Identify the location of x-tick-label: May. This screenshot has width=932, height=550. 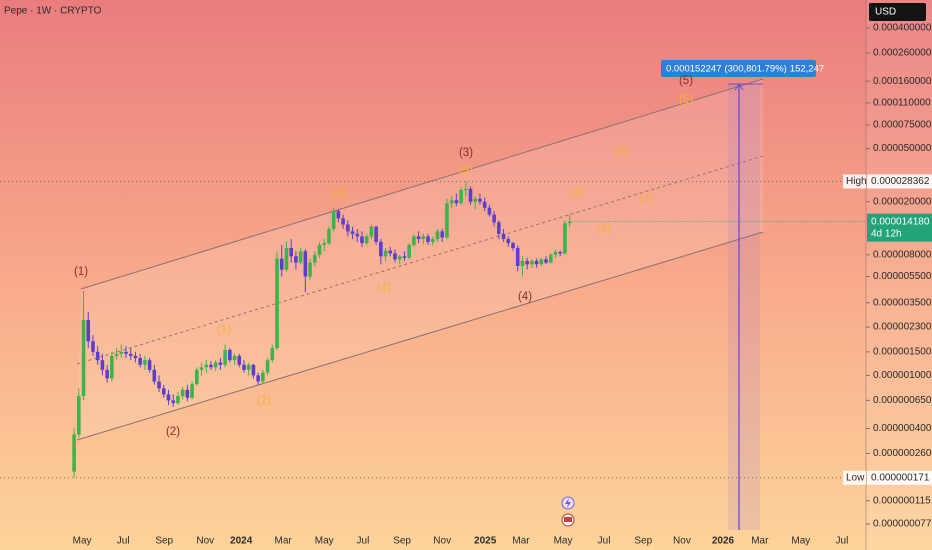
(800, 541).